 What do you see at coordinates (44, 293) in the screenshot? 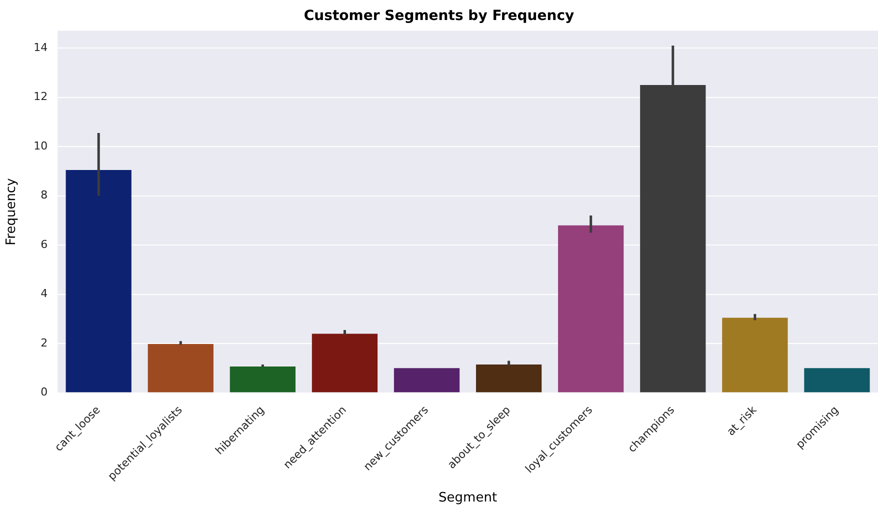
I see `y-tick-label: 4` at bounding box center [44, 293].